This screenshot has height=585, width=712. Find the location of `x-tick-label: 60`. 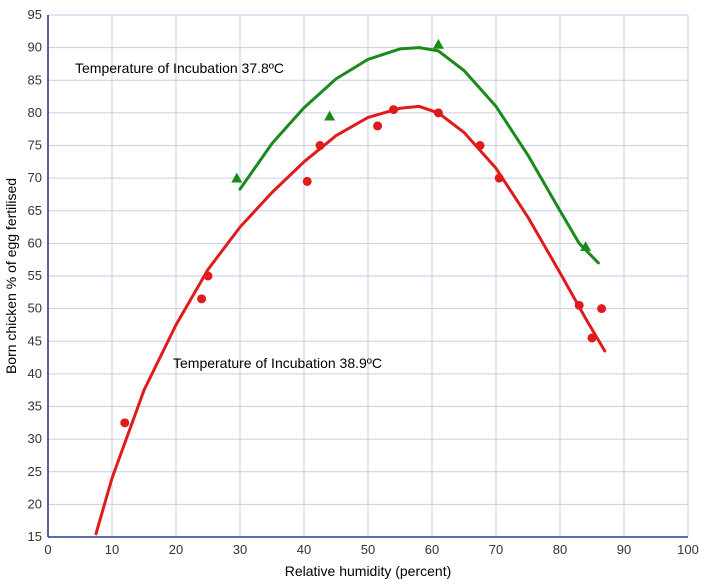

x-tick-label: 60 is located at coordinates (432, 549).